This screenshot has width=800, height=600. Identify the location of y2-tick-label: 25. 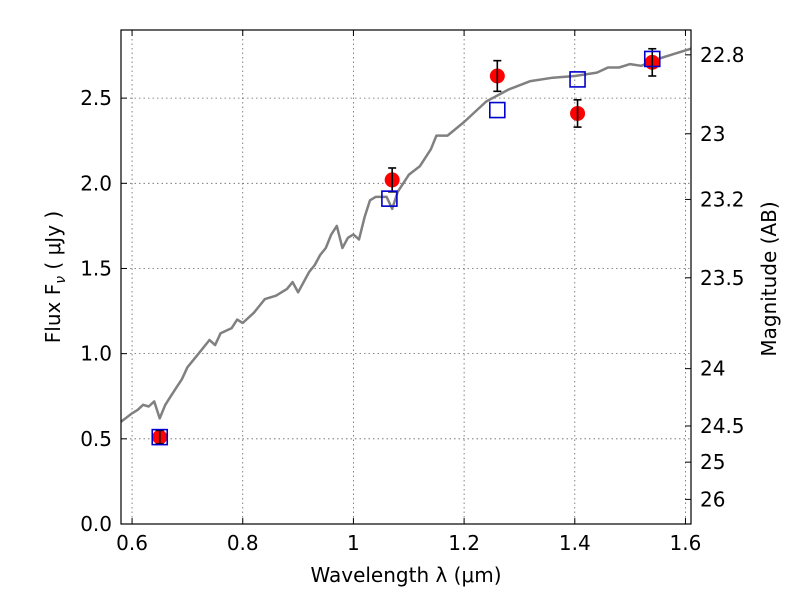
(712, 462).